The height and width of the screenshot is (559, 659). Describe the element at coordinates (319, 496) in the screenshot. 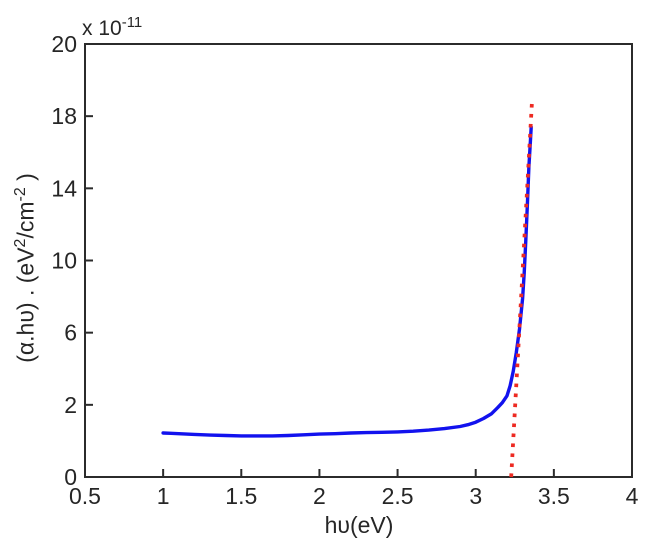

I see `x-tick-label: 2` at that location.